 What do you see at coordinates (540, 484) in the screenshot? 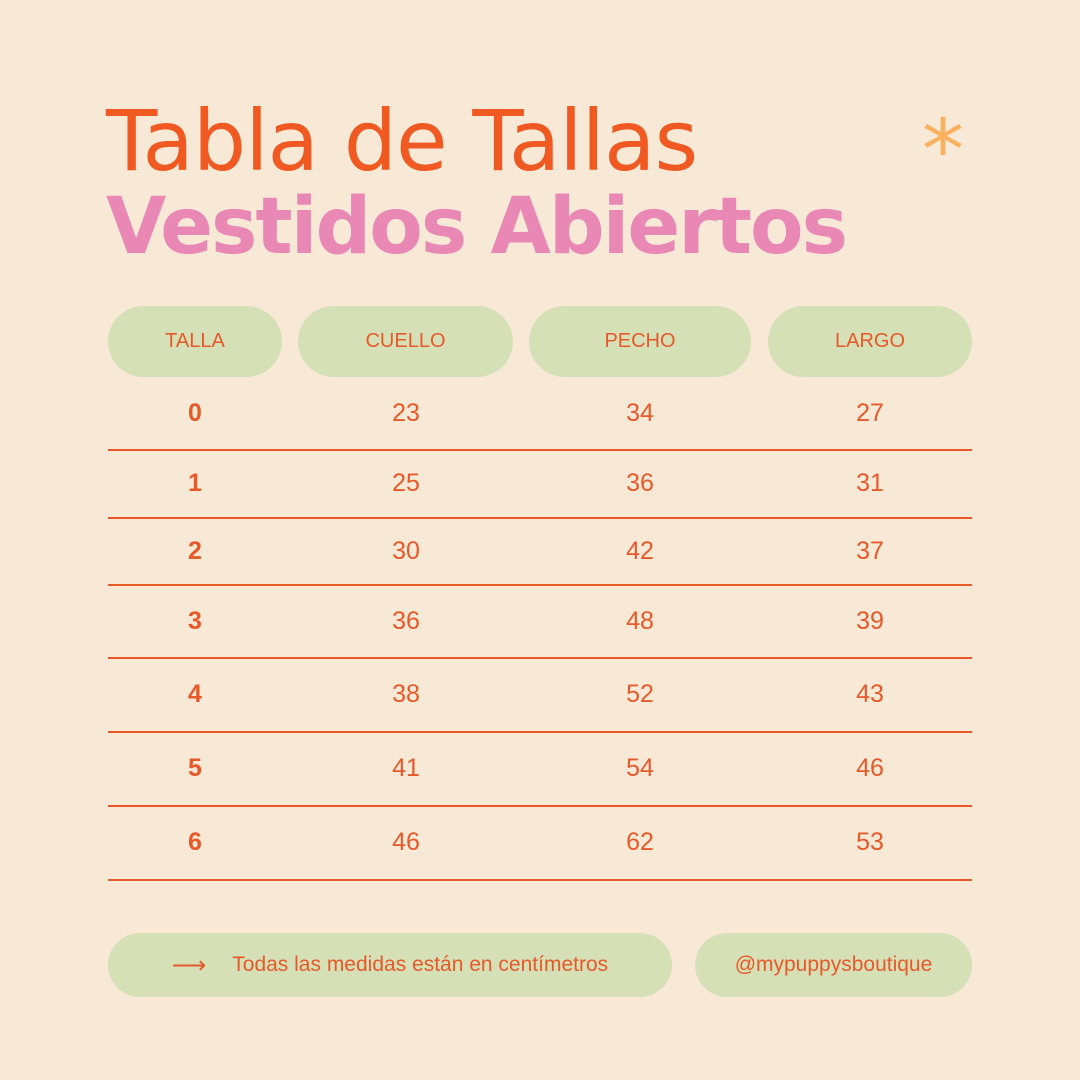
I see `table-row: 1 25 36 31` at bounding box center [540, 484].